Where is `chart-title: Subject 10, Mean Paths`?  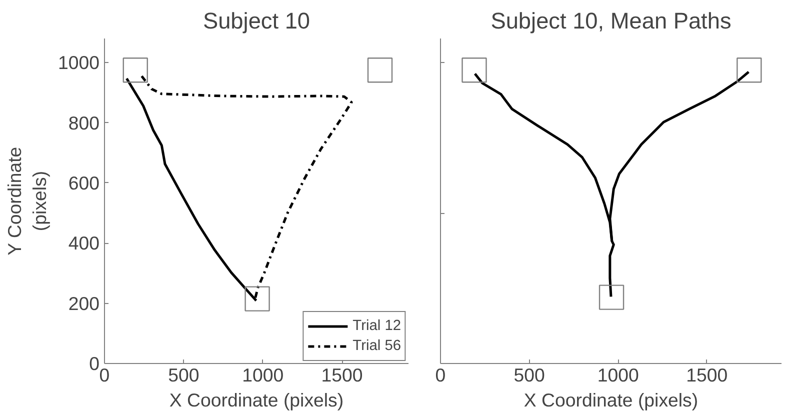 chart-title: Subject 10, Mean Paths is located at coordinates (611, 21).